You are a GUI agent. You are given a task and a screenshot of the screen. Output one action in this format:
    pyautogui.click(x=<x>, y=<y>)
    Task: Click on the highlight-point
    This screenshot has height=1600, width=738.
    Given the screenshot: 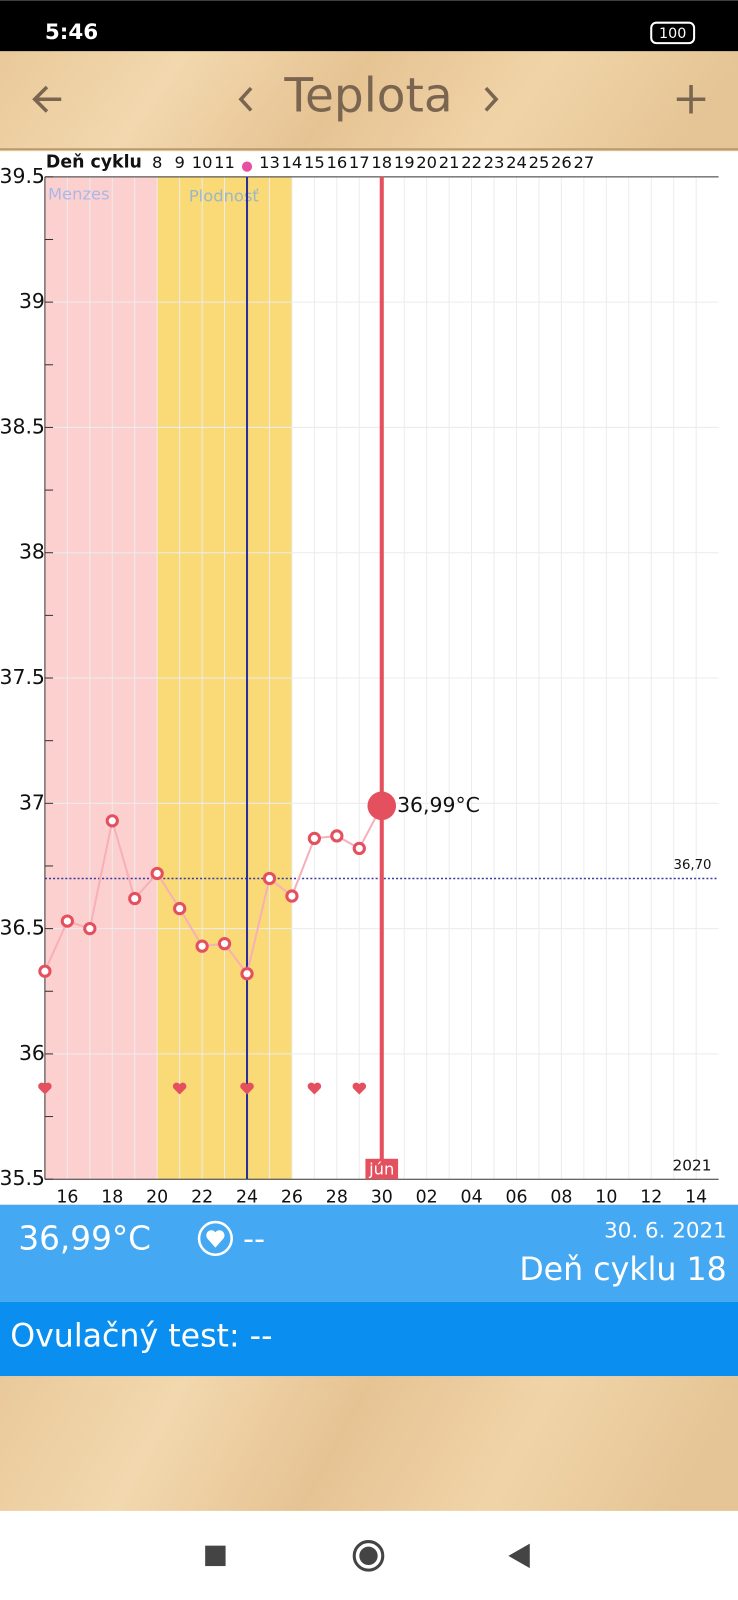 What is the action you would take?
    pyautogui.click(x=382, y=806)
    